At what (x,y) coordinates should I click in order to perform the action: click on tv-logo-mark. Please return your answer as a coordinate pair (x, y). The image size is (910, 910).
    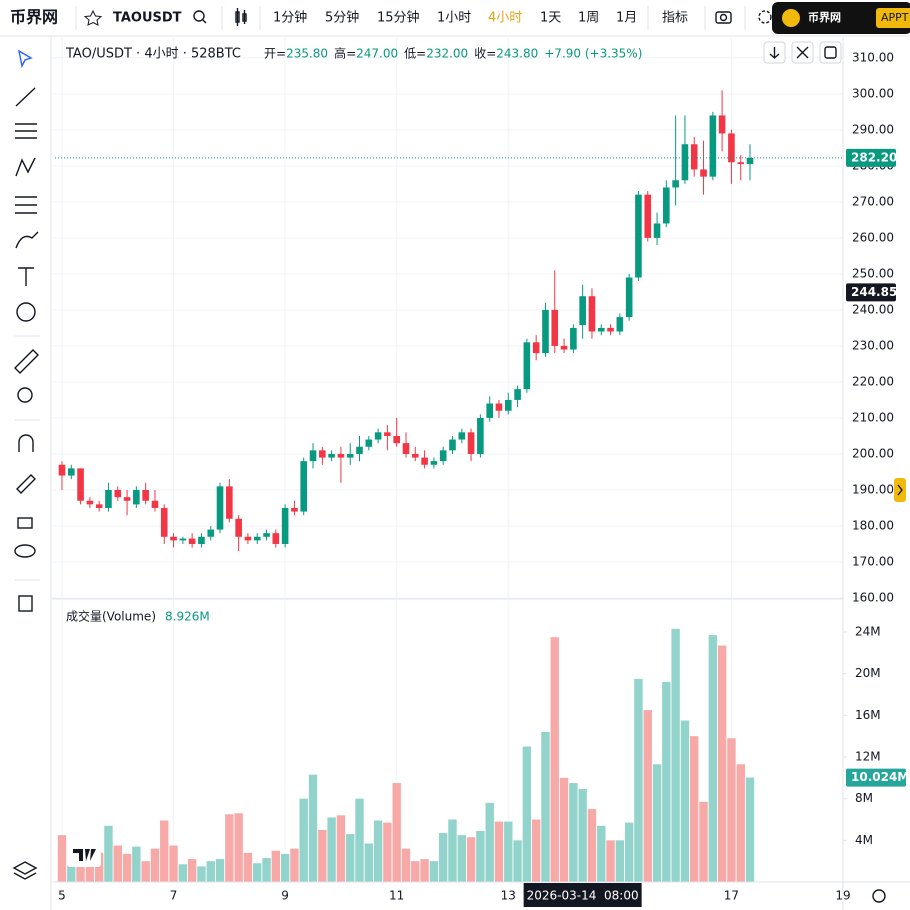
    Looking at the image, I should click on (84, 855).